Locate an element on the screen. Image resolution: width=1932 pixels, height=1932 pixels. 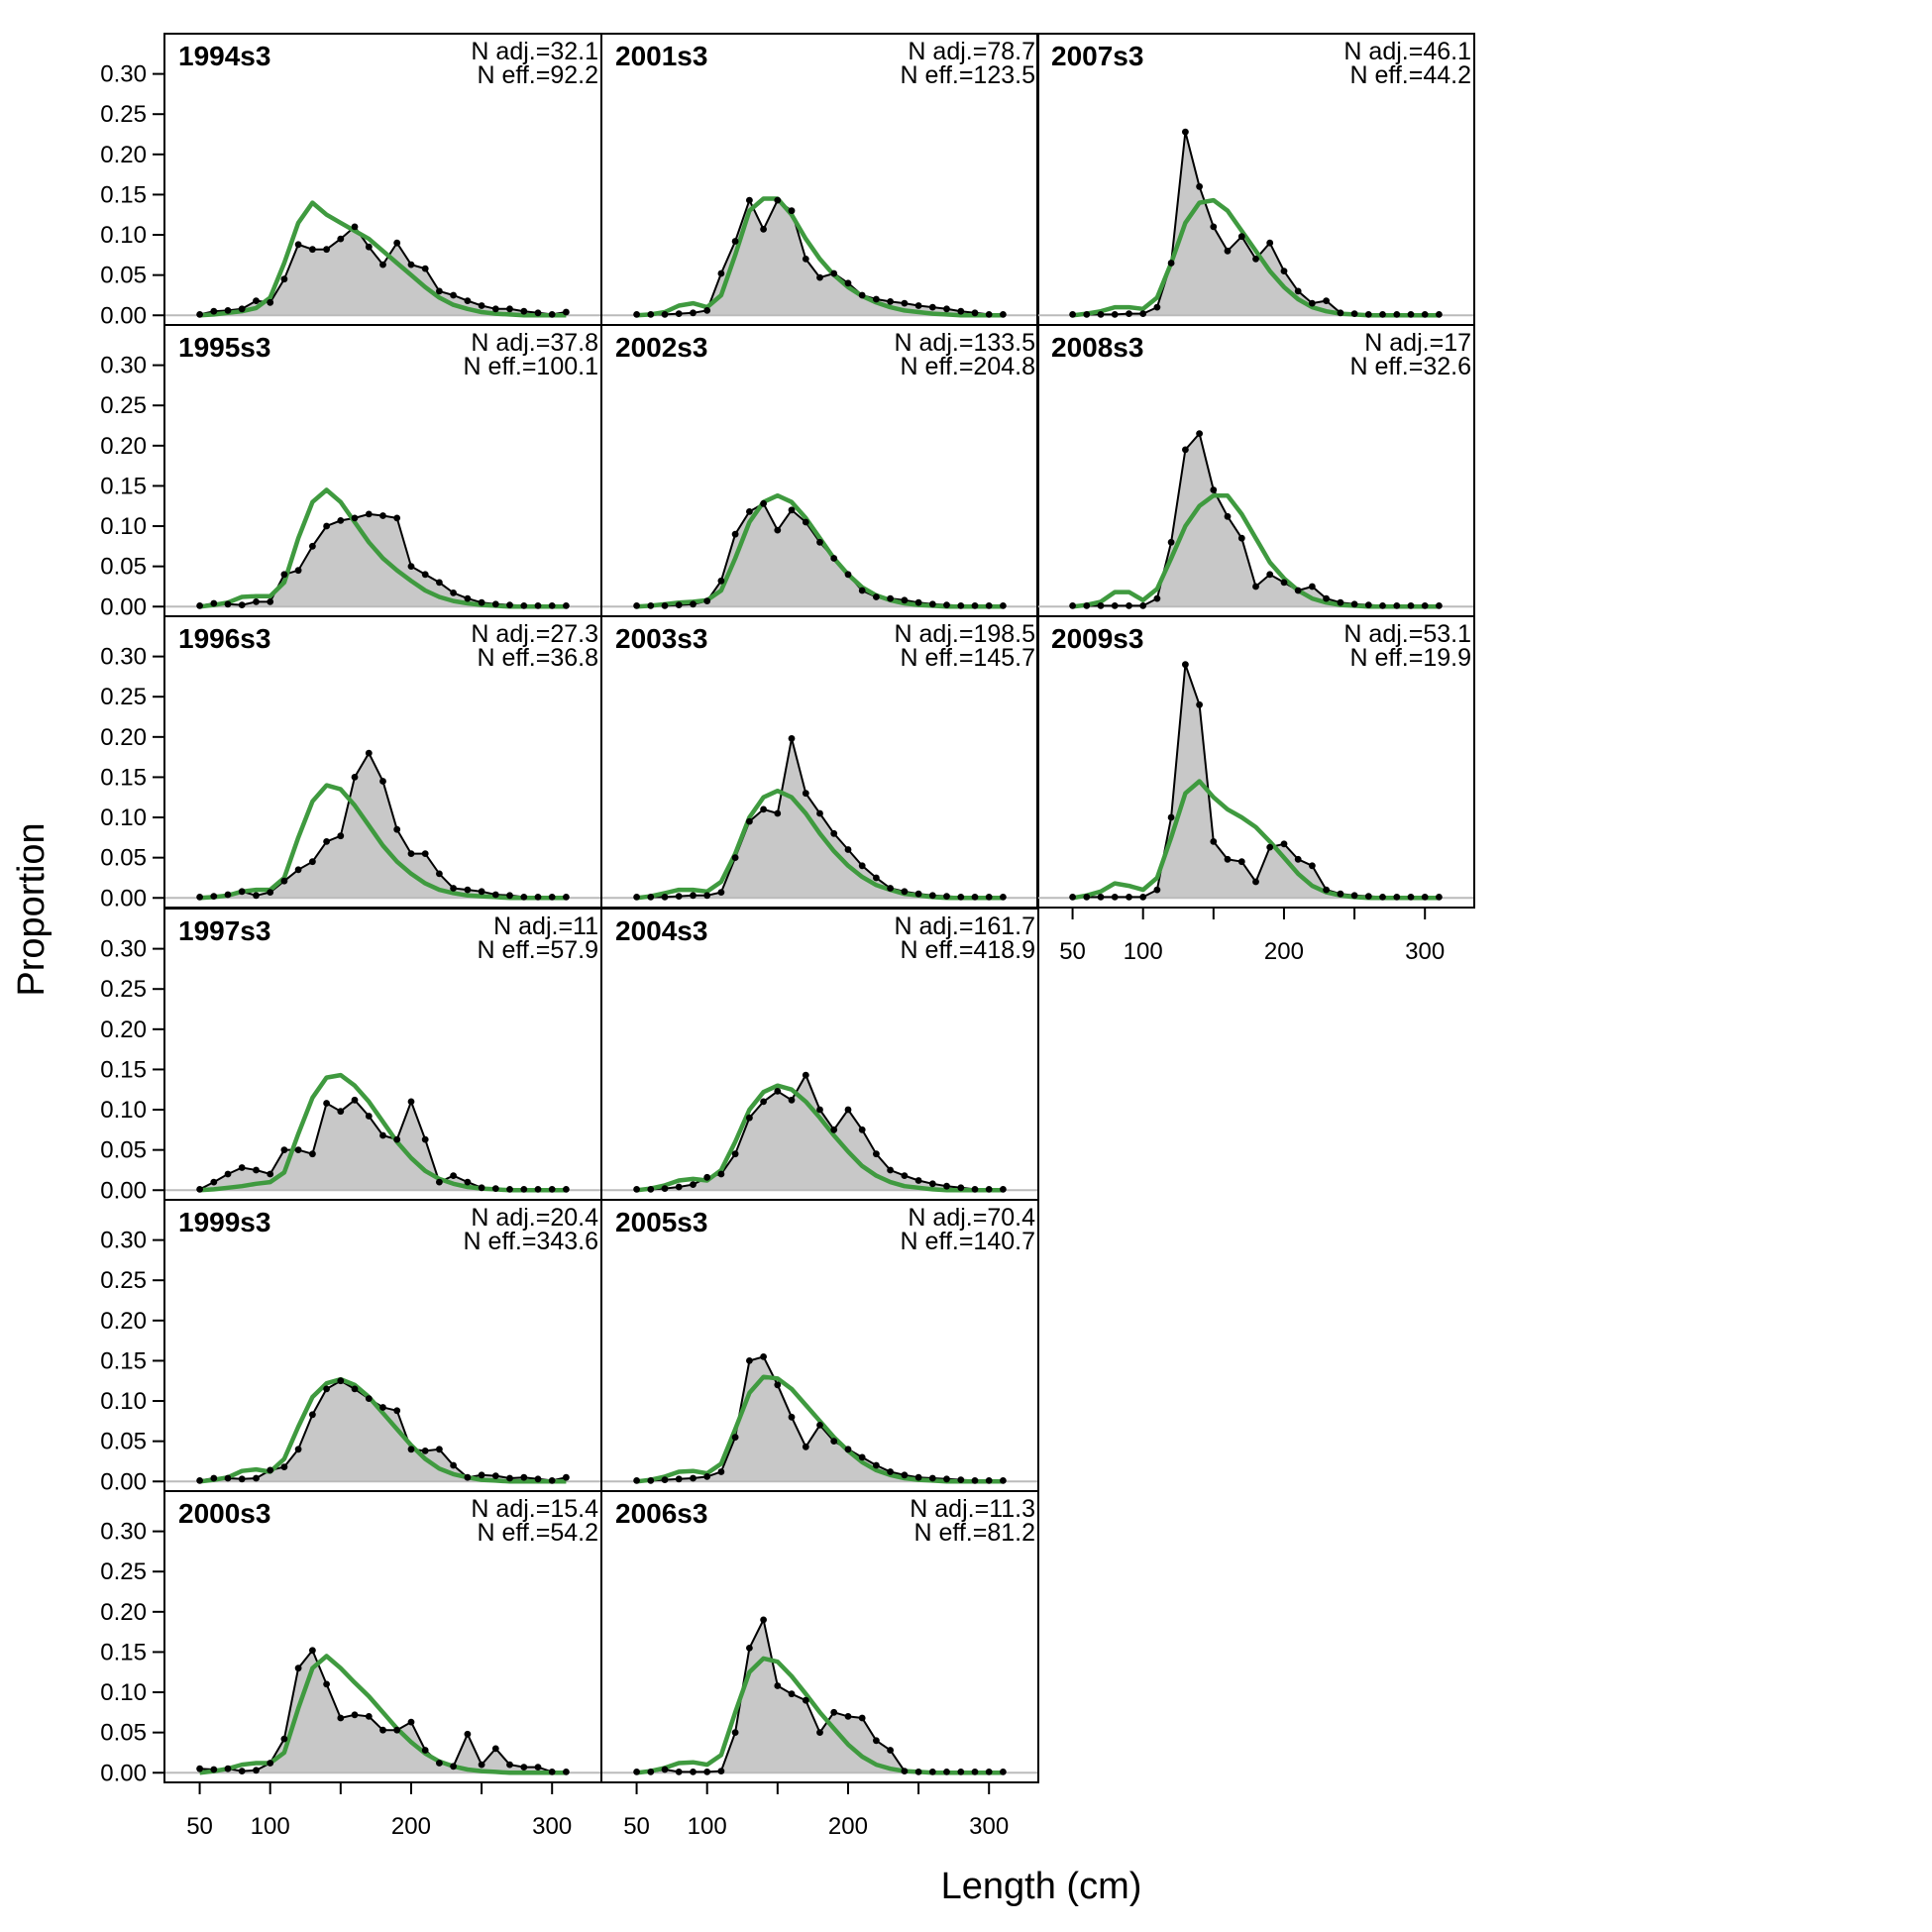
panel-title: 1996s3 is located at coordinates (224, 638).